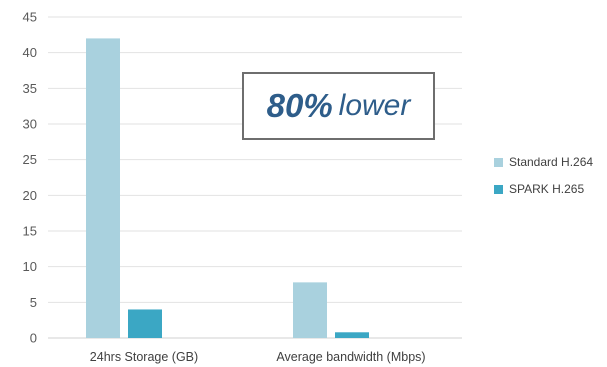  I want to click on y-tick-label: 10, so click(30, 266).